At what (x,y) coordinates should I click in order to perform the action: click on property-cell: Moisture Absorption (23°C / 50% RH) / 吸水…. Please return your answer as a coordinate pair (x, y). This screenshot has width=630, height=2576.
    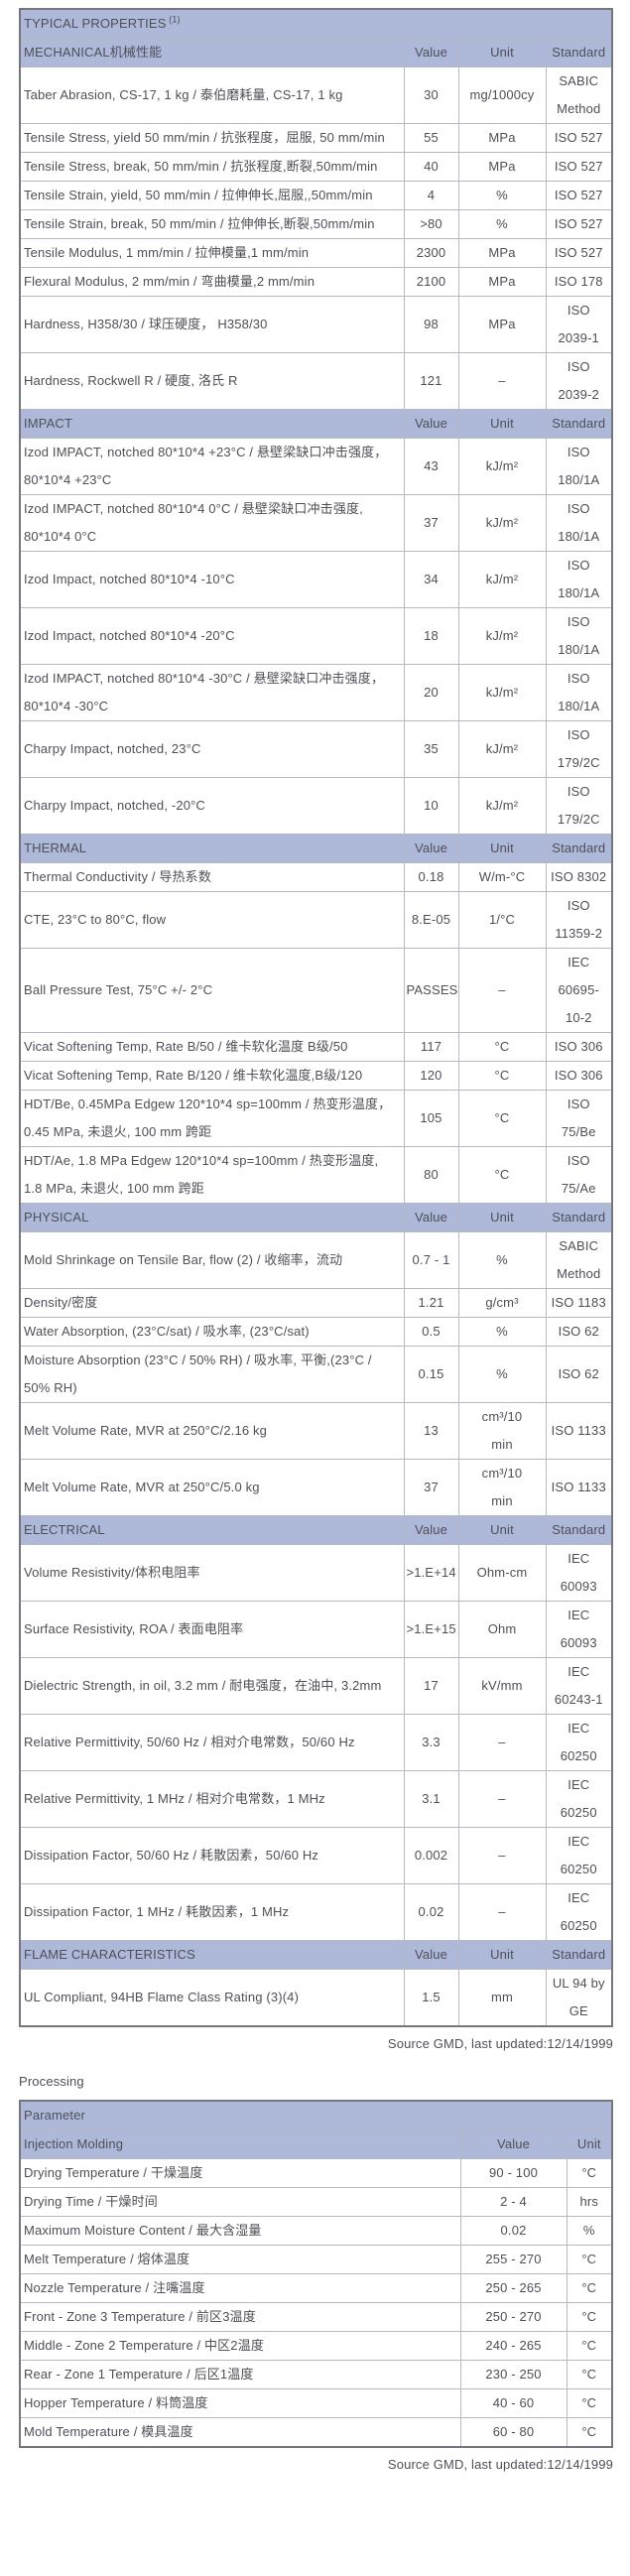
    Looking at the image, I should click on (212, 1374).